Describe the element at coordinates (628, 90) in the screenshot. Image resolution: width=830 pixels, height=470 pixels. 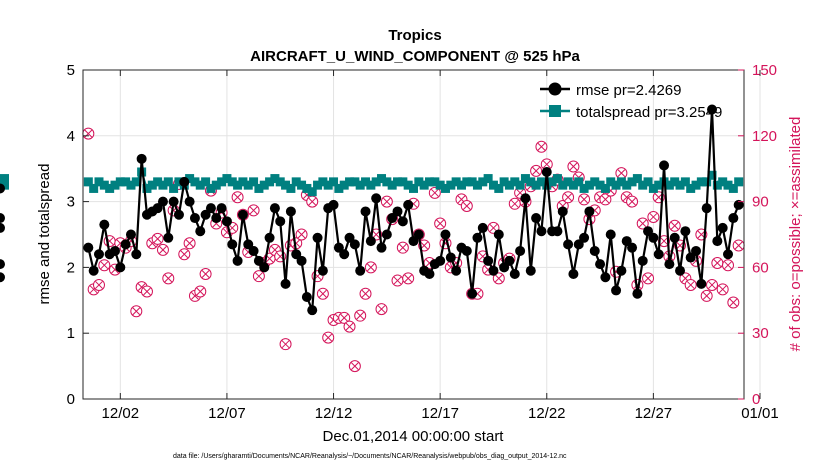
I see `legend-rmse-label: rmse pr=2.4269` at that location.